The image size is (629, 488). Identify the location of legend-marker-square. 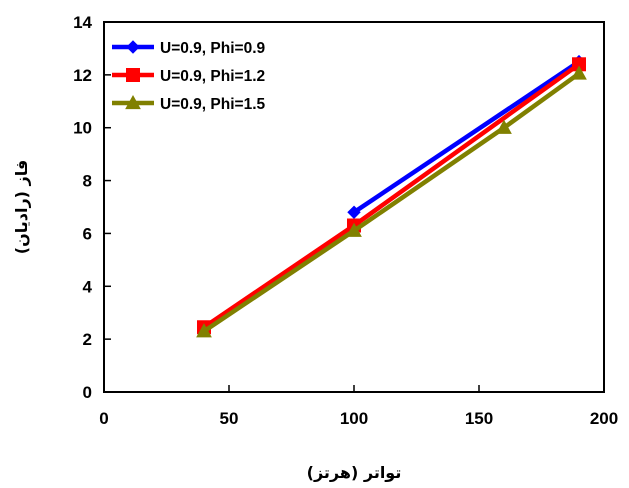
(133, 75).